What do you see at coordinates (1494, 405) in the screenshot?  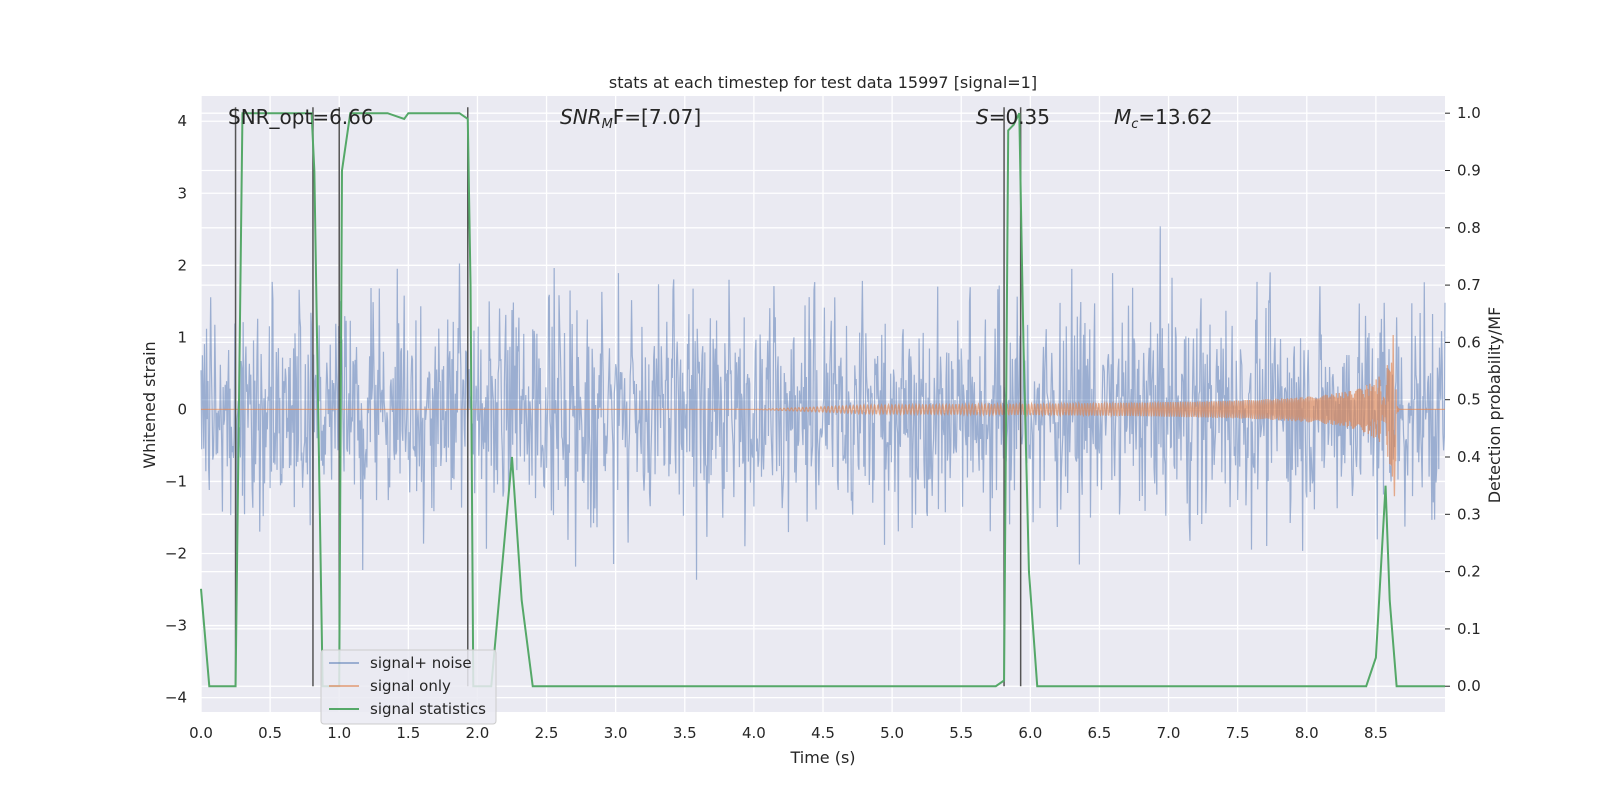 I see `y-axis-title-right: Detection probability/MF` at bounding box center [1494, 405].